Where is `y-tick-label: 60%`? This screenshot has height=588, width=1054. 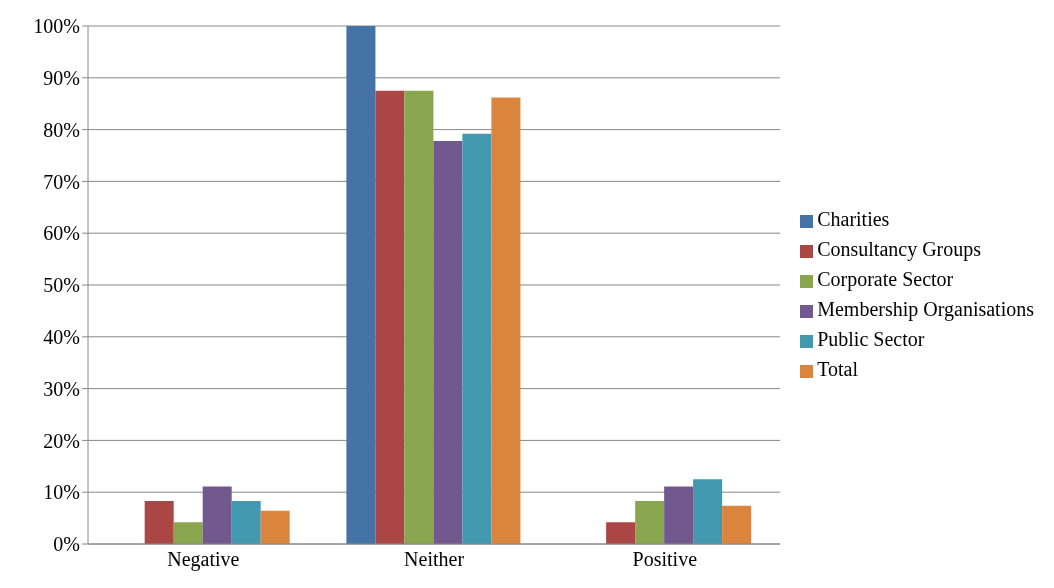
y-tick-label: 60% is located at coordinates (61, 233).